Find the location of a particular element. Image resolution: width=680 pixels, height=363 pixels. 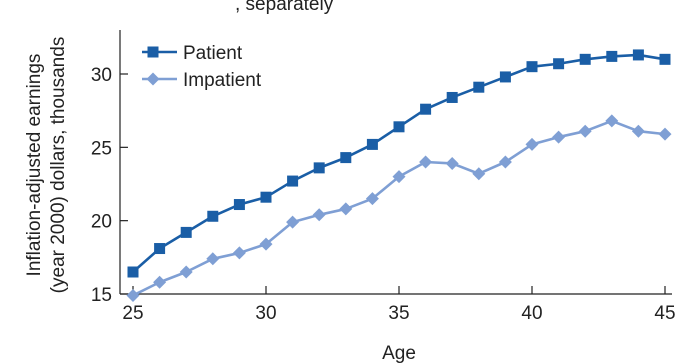

legend-item-patient: Patient is located at coordinates (192, 53).